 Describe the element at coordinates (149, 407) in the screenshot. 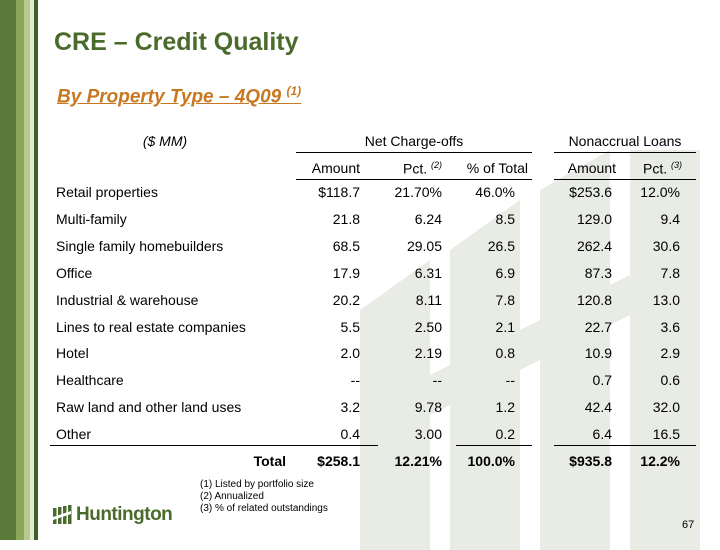

I see `row-label: Raw land and other land uses` at that location.